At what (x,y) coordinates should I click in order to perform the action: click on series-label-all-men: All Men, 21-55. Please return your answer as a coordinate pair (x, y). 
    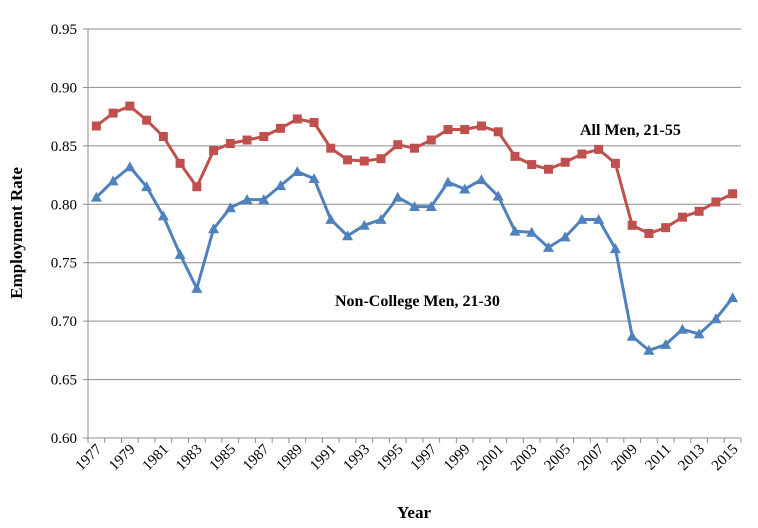
    Looking at the image, I should click on (630, 130).